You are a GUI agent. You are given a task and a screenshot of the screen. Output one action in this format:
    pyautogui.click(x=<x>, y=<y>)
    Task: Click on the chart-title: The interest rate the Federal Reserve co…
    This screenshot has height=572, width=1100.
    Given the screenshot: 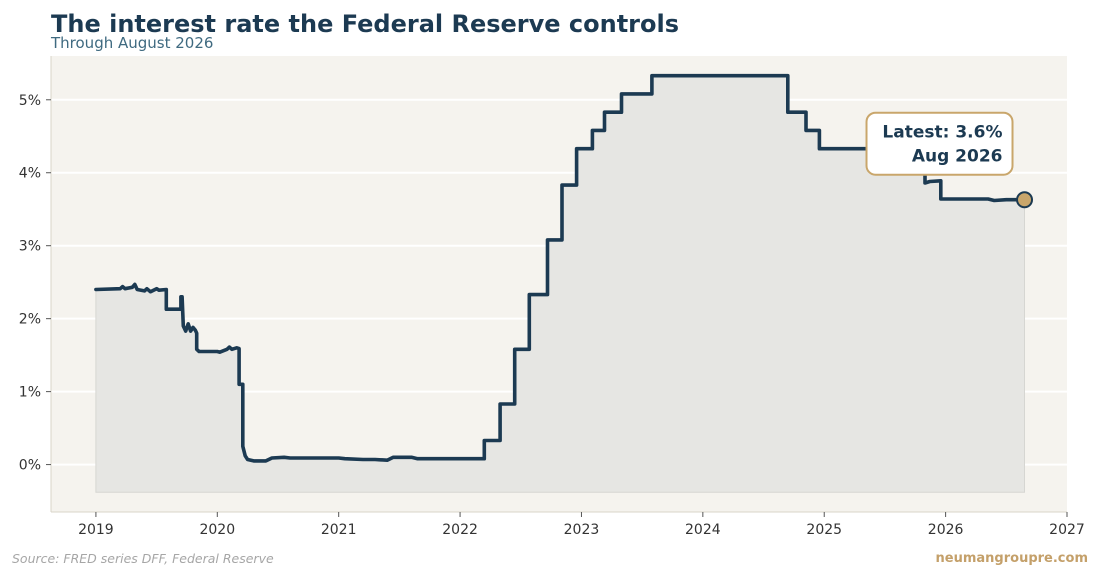 What is the action you would take?
    pyautogui.click(x=365, y=24)
    